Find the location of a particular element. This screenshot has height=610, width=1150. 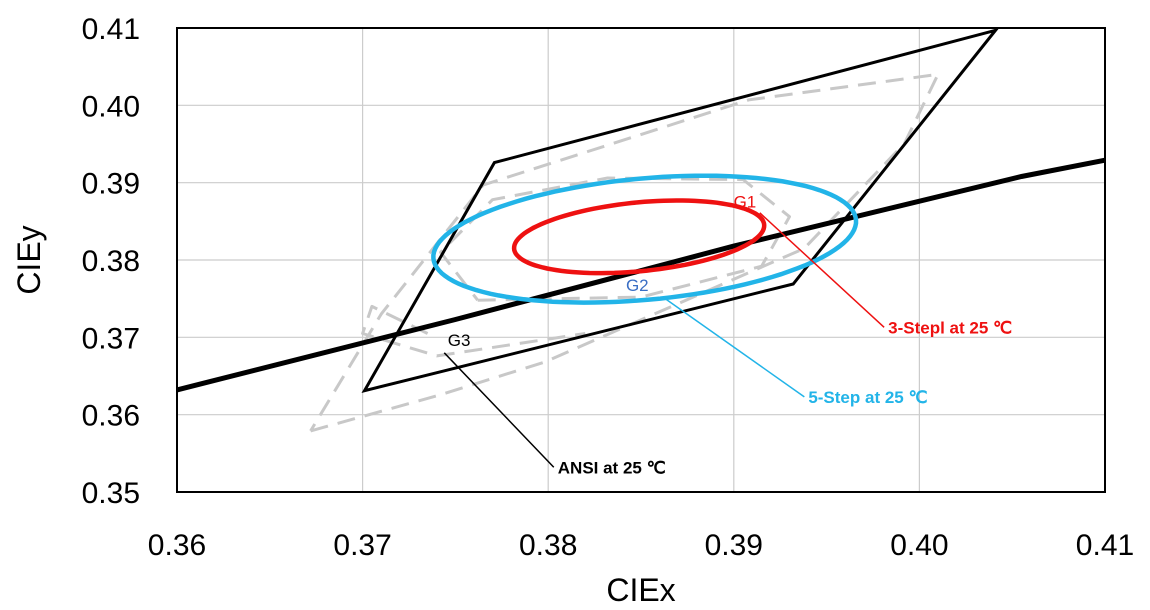

callout-label: ANSI at 25 ℃ is located at coordinates (612, 467).